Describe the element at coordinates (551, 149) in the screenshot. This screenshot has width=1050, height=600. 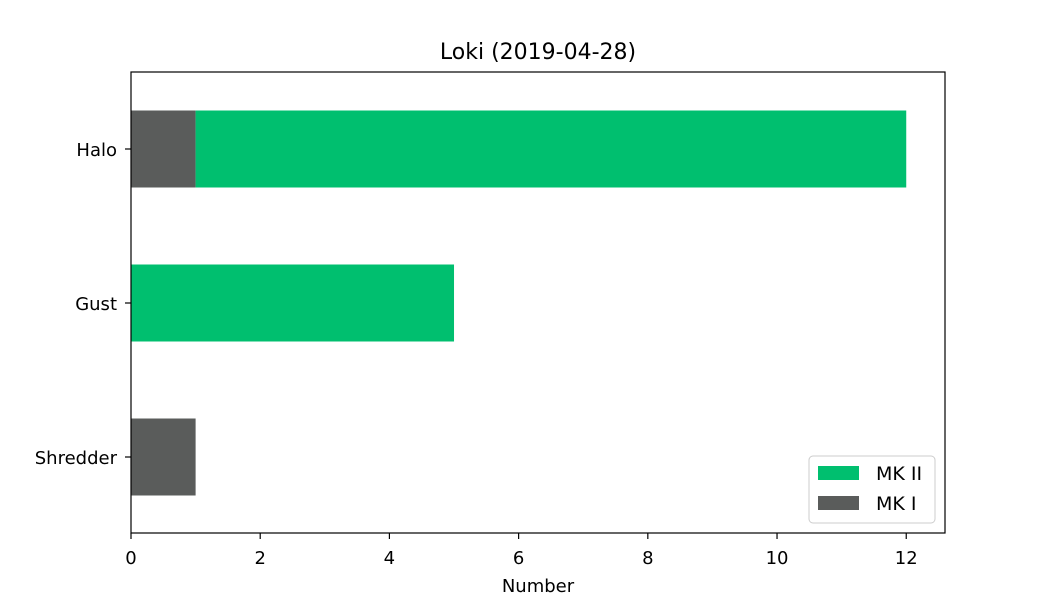
I see `bar-halo-mk-ii` at that location.